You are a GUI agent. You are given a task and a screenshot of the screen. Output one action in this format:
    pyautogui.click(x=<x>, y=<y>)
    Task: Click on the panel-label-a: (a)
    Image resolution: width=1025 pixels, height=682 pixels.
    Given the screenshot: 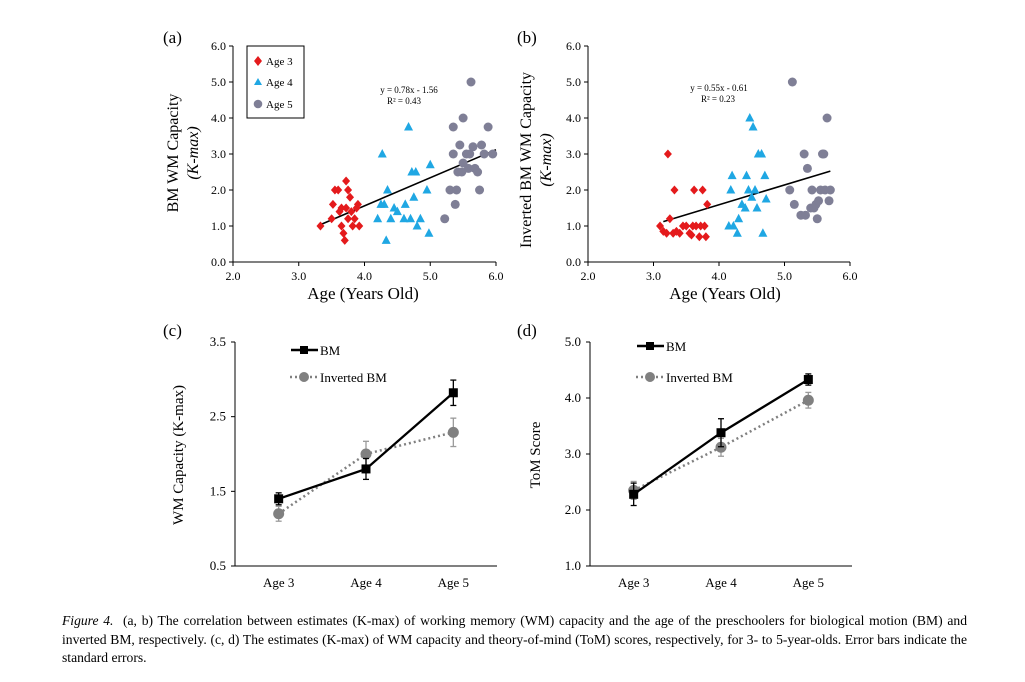 What is the action you would take?
    pyautogui.click(x=172, y=37)
    